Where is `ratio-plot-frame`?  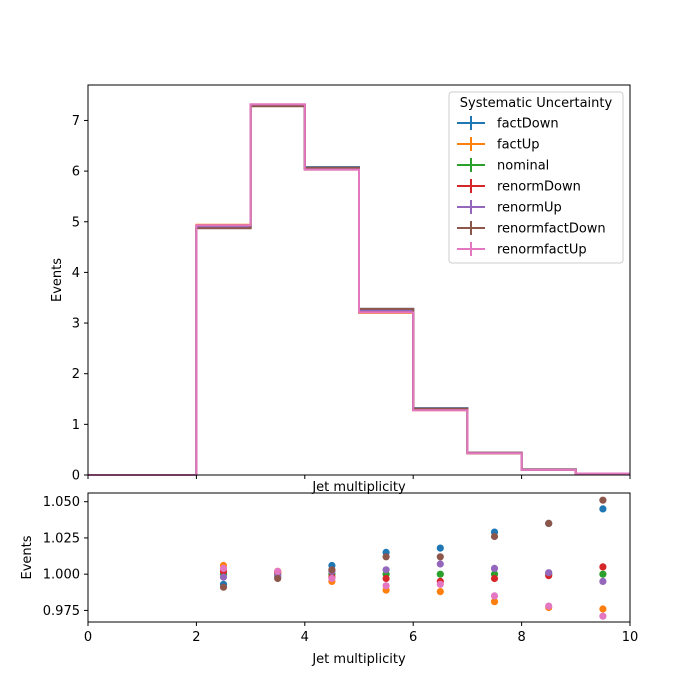 ratio-plot-frame is located at coordinates (359, 557).